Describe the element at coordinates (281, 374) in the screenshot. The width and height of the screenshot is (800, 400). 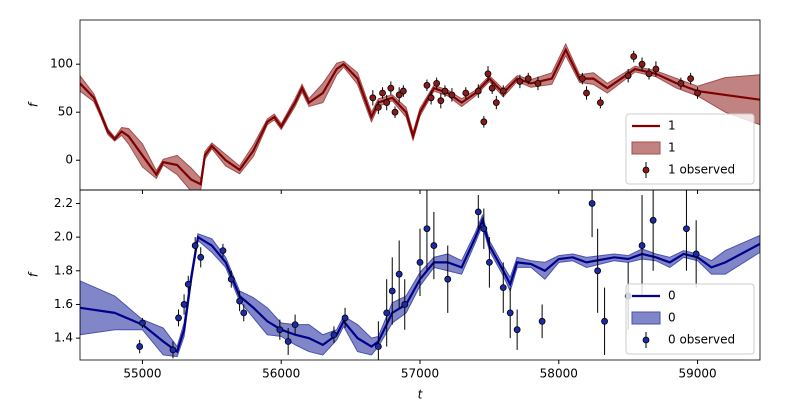
I see `x-tick-label: 56000` at that location.